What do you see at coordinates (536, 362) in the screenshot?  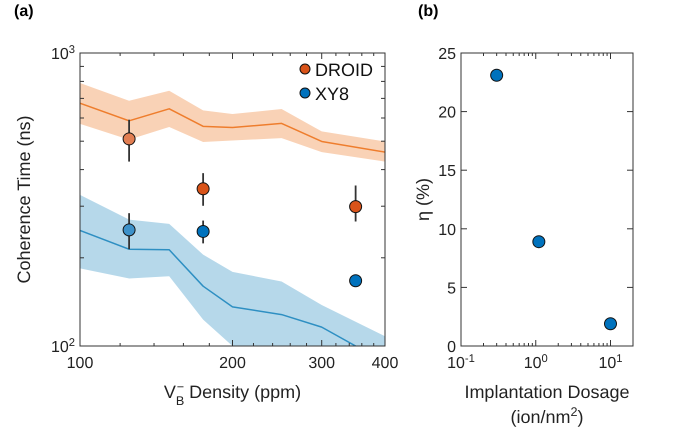 I see `x-tick-label: 10$^{0}$` at bounding box center [536, 362].